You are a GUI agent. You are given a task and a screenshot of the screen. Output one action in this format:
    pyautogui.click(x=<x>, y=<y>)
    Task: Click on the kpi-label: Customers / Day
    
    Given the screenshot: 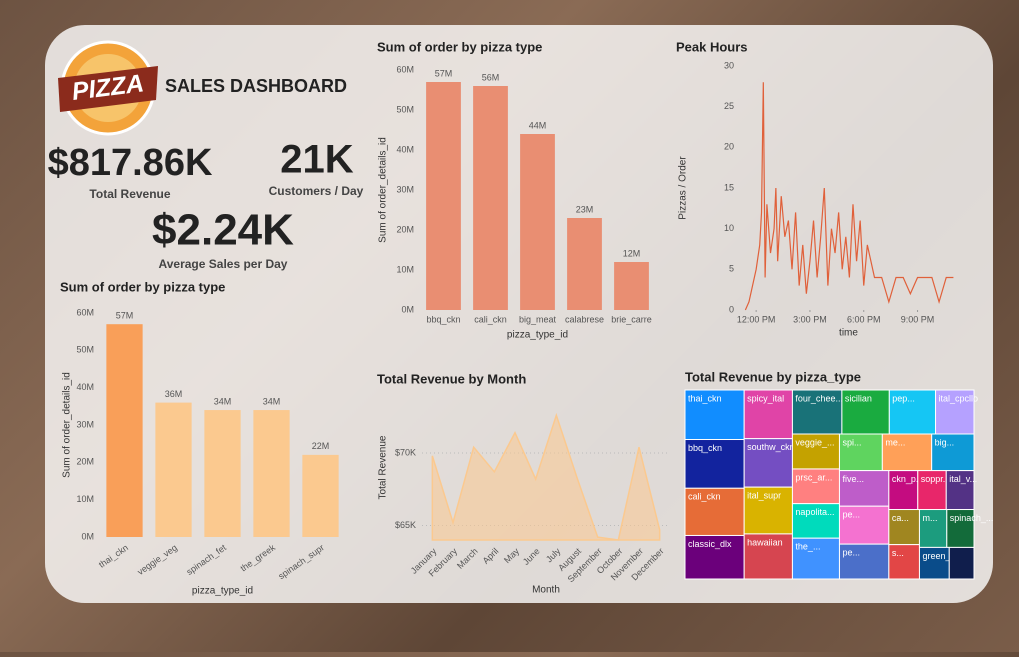 What is the action you would take?
    pyautogui.click(x=316, y=191)
    